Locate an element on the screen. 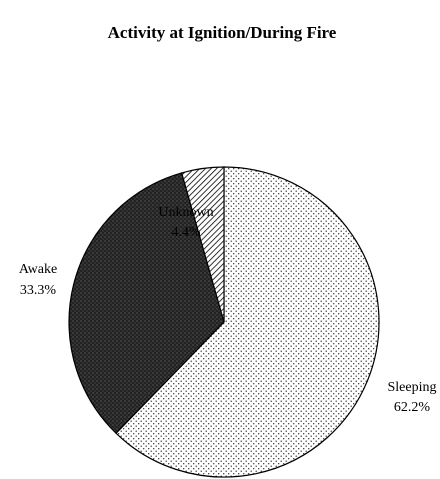  pie-slice is located at coordinates (202, 244).